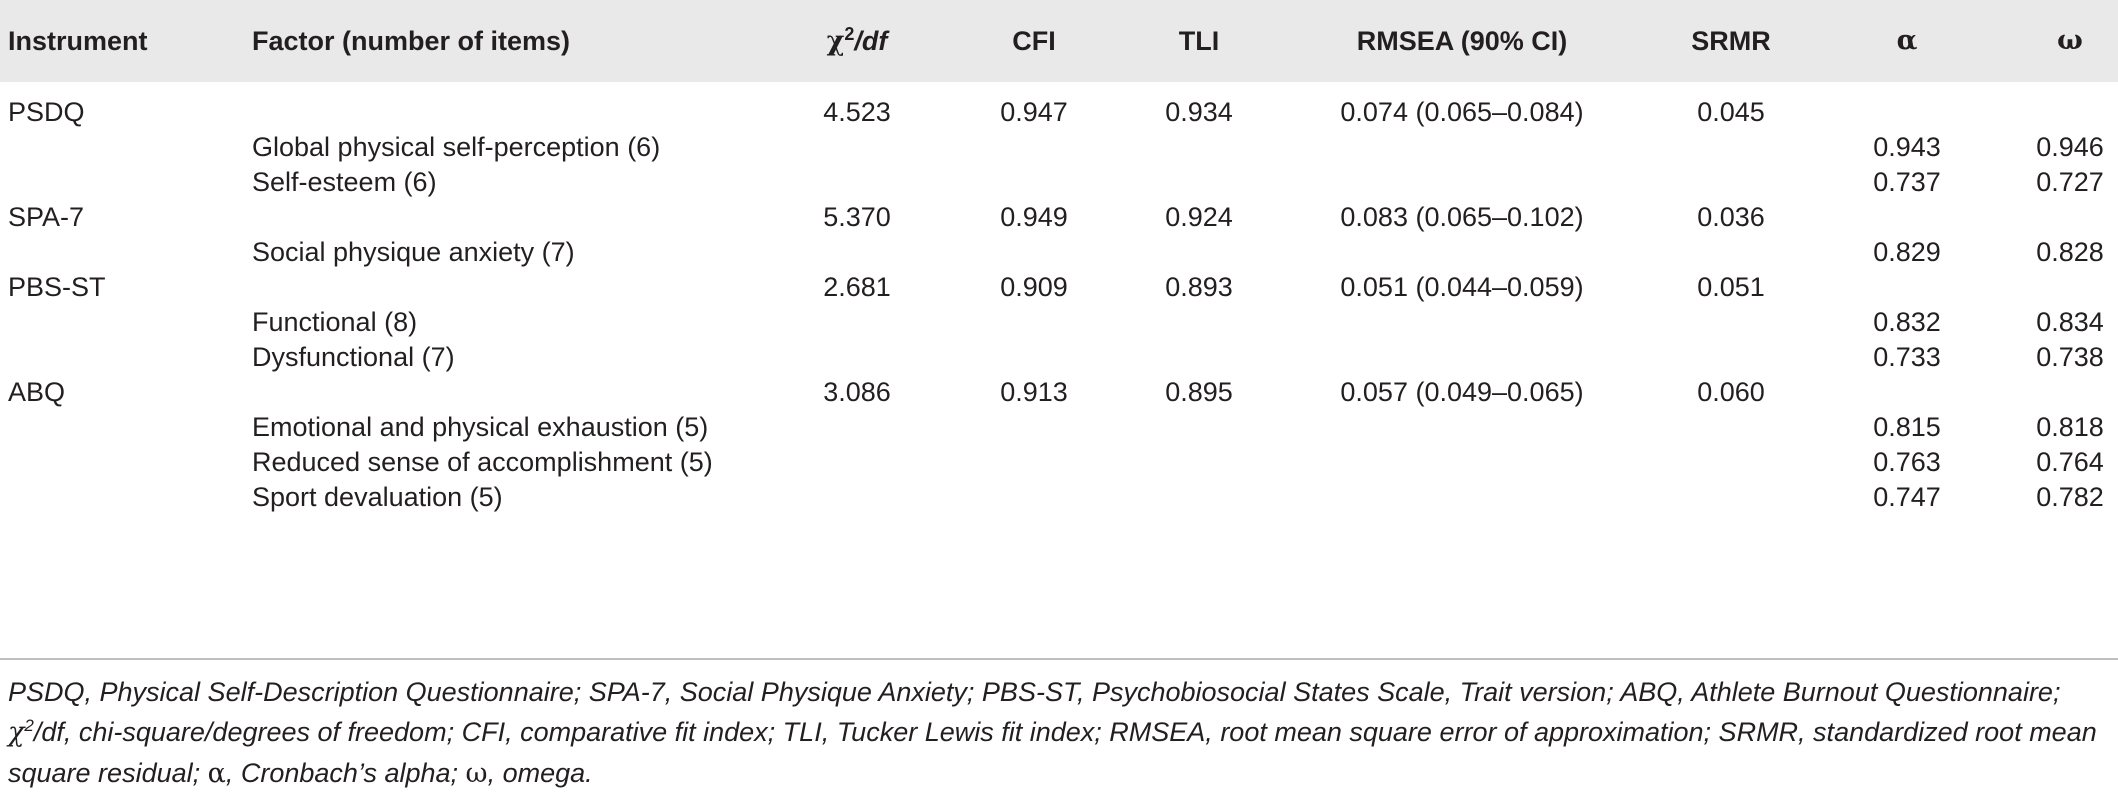 The image size is (2118, 794). Describe the element at coordinates (1199, 217) in the screenshot. I see `cell-tli: 0.924` at that location.